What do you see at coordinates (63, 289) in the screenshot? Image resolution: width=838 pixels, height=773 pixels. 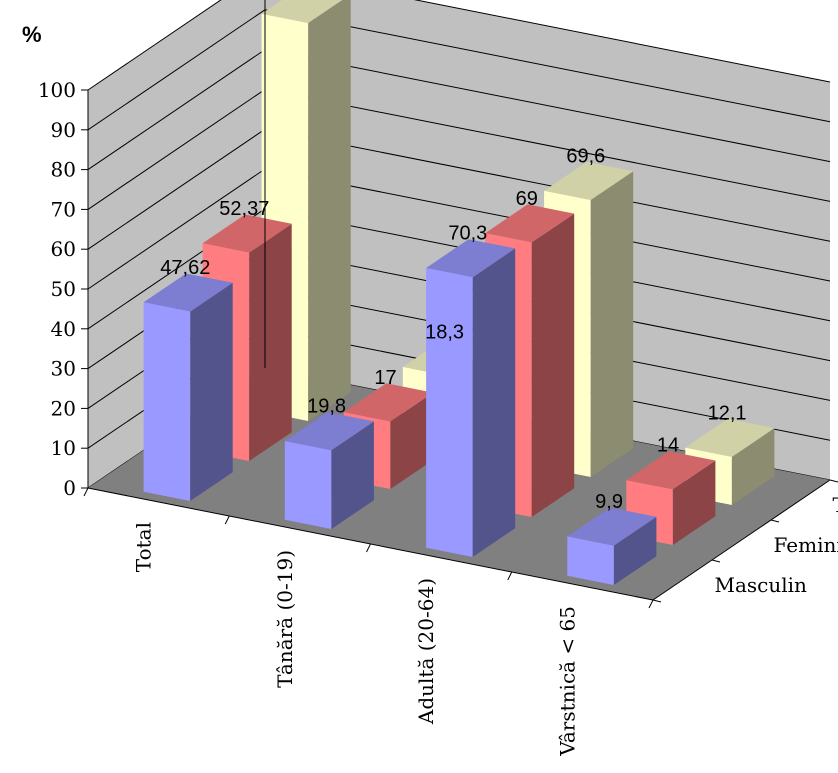 I see `y-tick-label: 50` at bounding box center [63, 289].